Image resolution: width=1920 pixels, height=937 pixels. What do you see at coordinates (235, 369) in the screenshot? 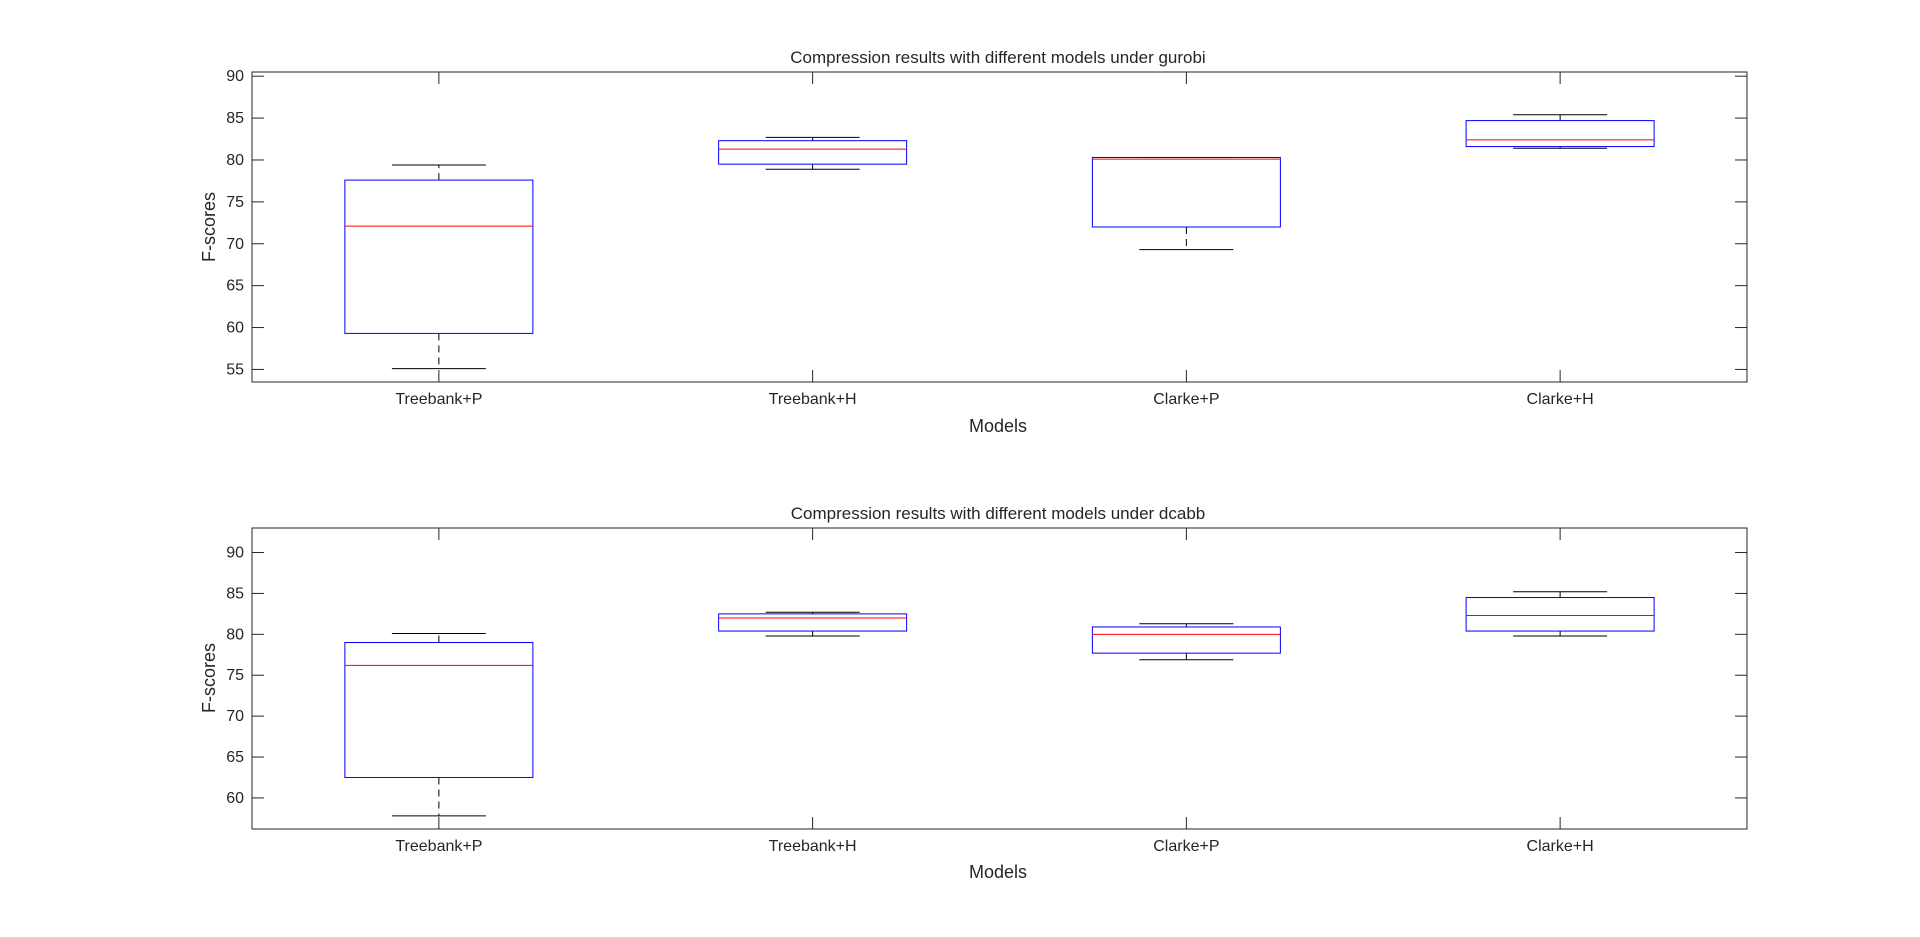
I see `y-tick-label: 55` at bounding box center [235, 369].